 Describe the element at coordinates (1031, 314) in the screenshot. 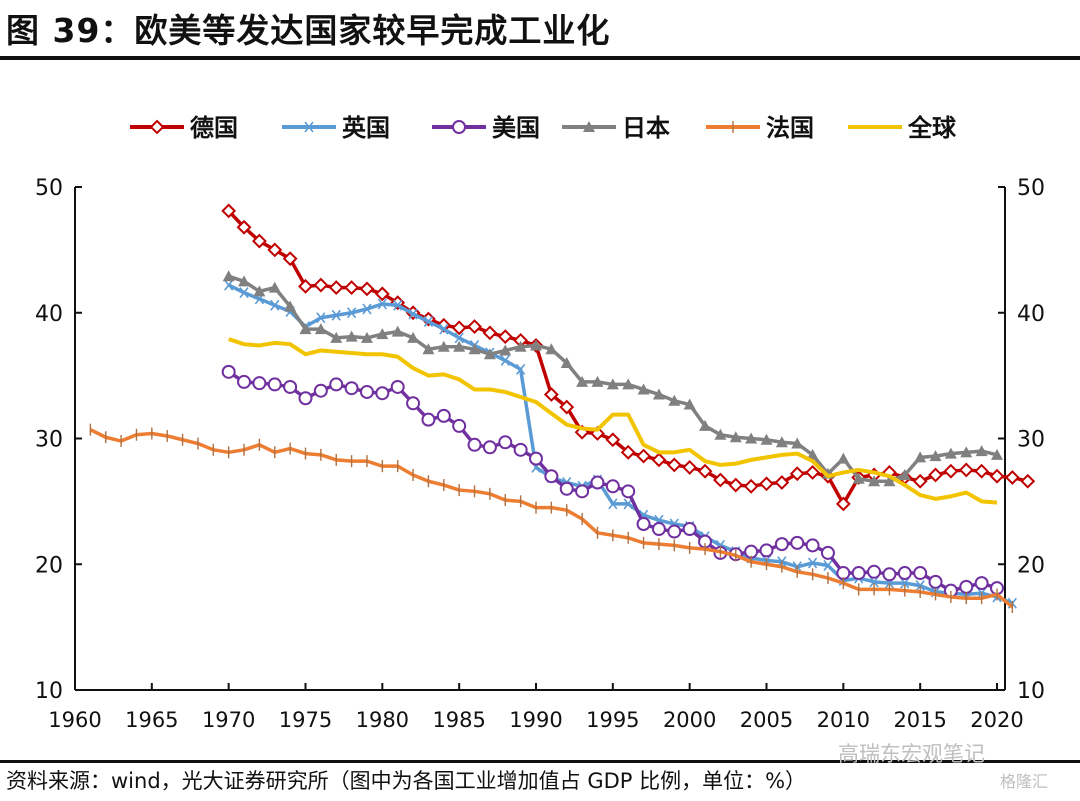

I see `y-tick-label-right: 40` at that location.